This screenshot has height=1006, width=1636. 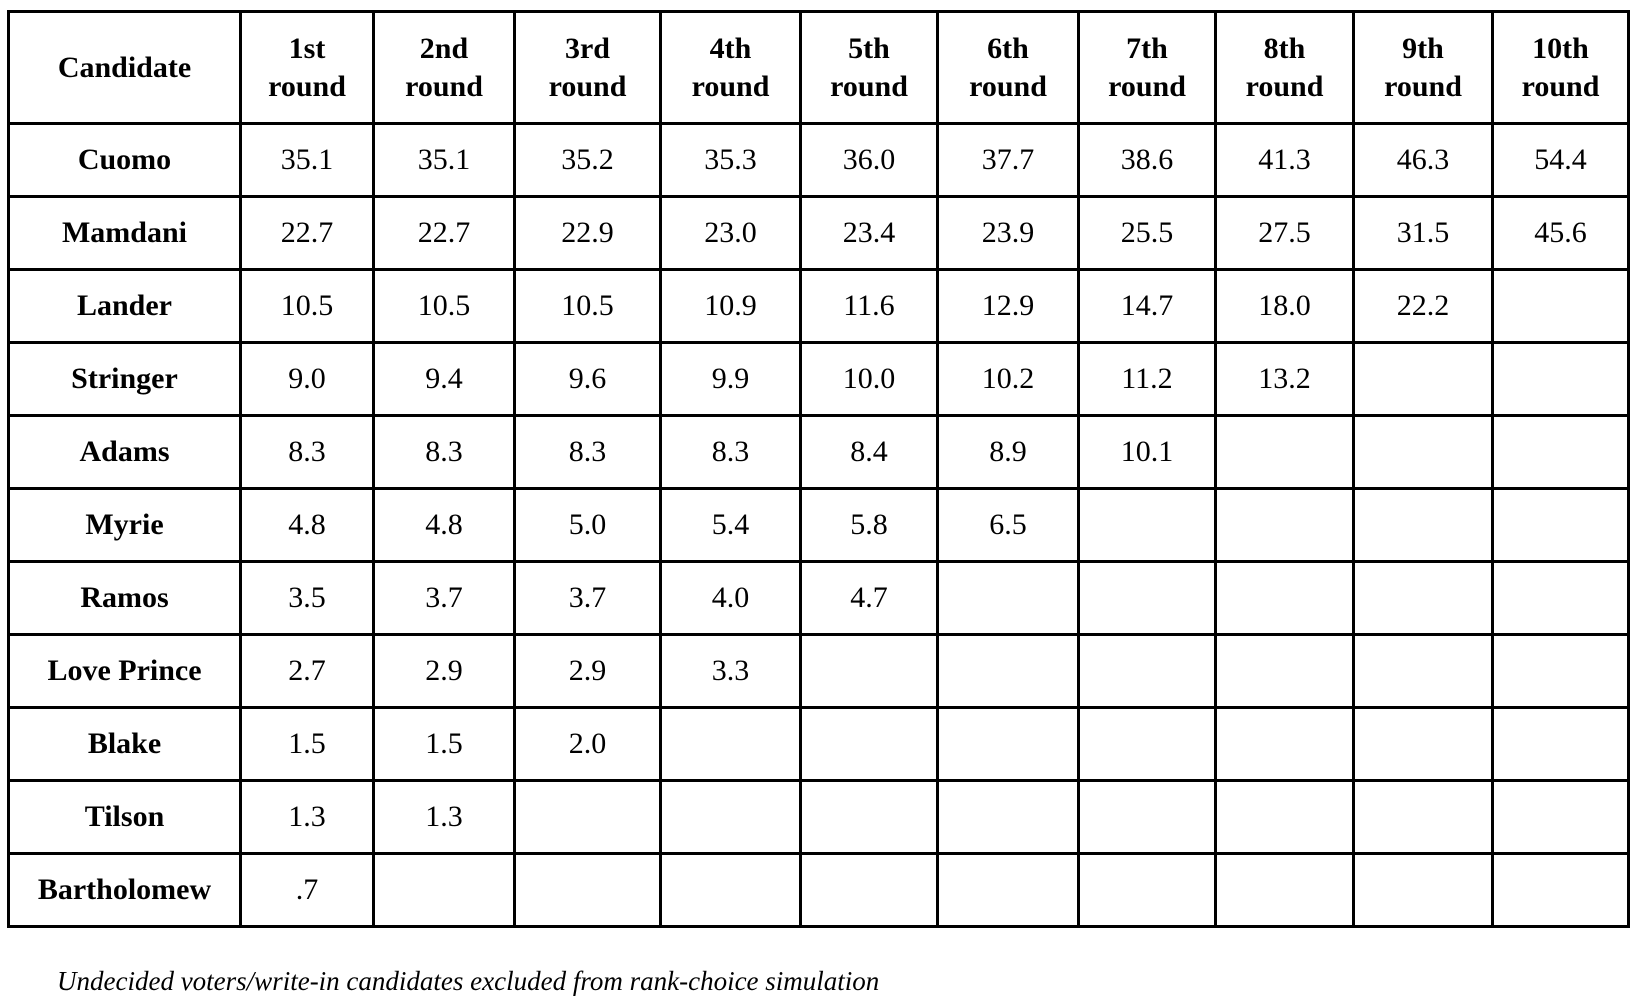 What do you see at coordinates (124, 671) in the screenshot?
I see `candidate-name: Love Prince` at bounding box center [124, 671].